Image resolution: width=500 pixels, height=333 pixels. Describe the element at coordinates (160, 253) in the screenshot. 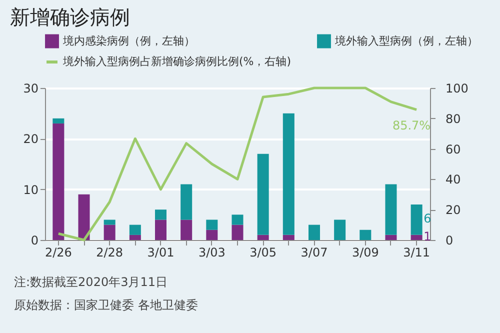

I see `x-tick-label: 3/01` at that location.